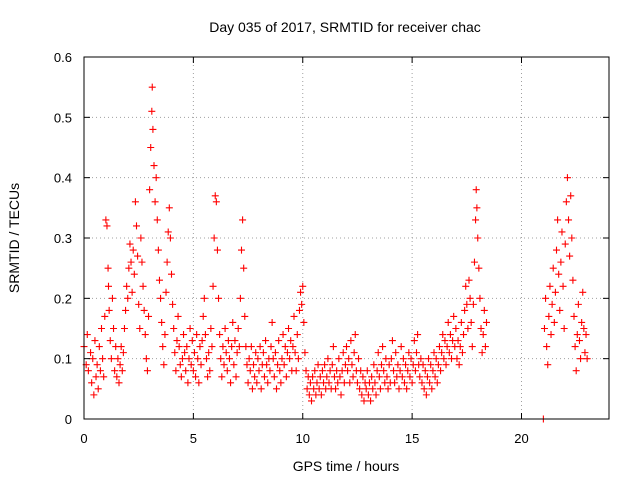  Describe the element at coordinates (63, 117) in the screenshot. I see `y-tick-label: 0.5` at that location.